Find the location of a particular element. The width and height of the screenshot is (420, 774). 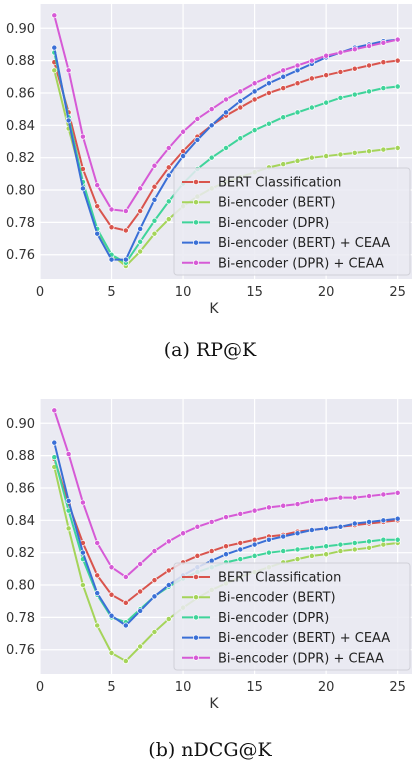

x-axis-label: K is located at coordinates (214, 309).